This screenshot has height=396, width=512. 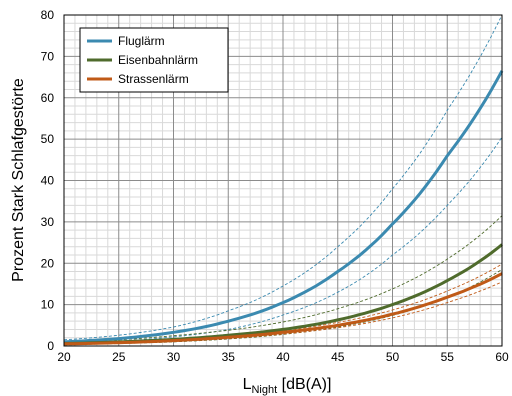 I want to click on y-tick-label: 20, so click(x=48, y=263).